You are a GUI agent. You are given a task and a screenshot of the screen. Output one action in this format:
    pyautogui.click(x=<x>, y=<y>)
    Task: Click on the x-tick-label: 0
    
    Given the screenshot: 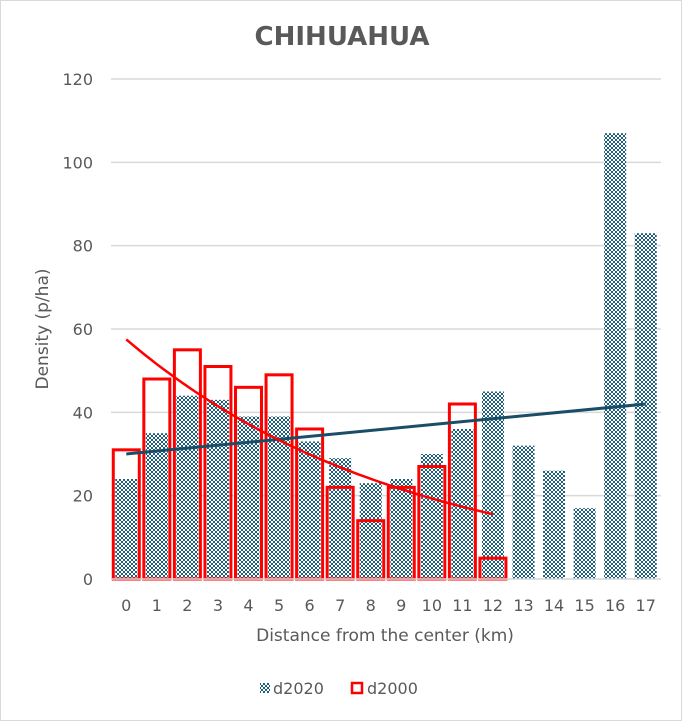 What is the action you would take?
    pyautogui.click(x=126, y=605)
    